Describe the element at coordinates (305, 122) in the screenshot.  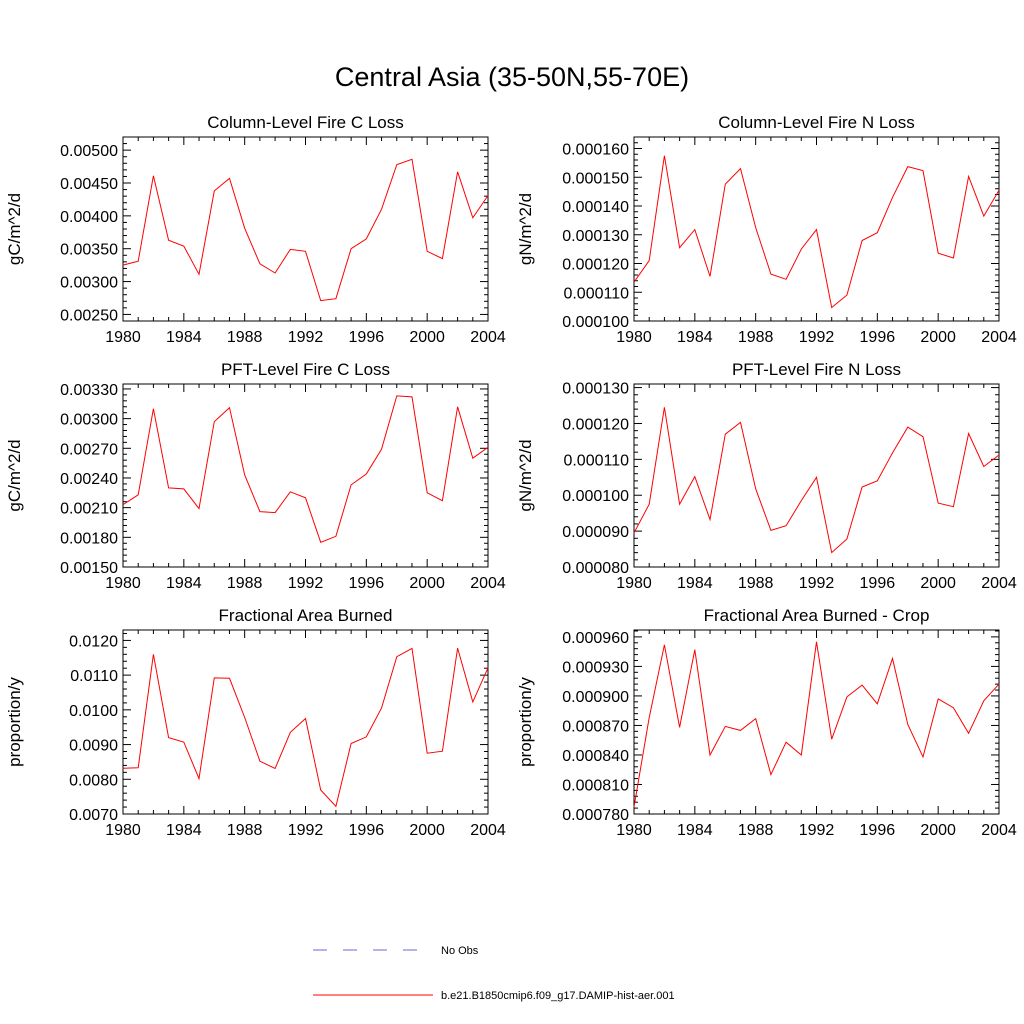
I see `panel-title: Column-Level Fire C Loss` at that location.